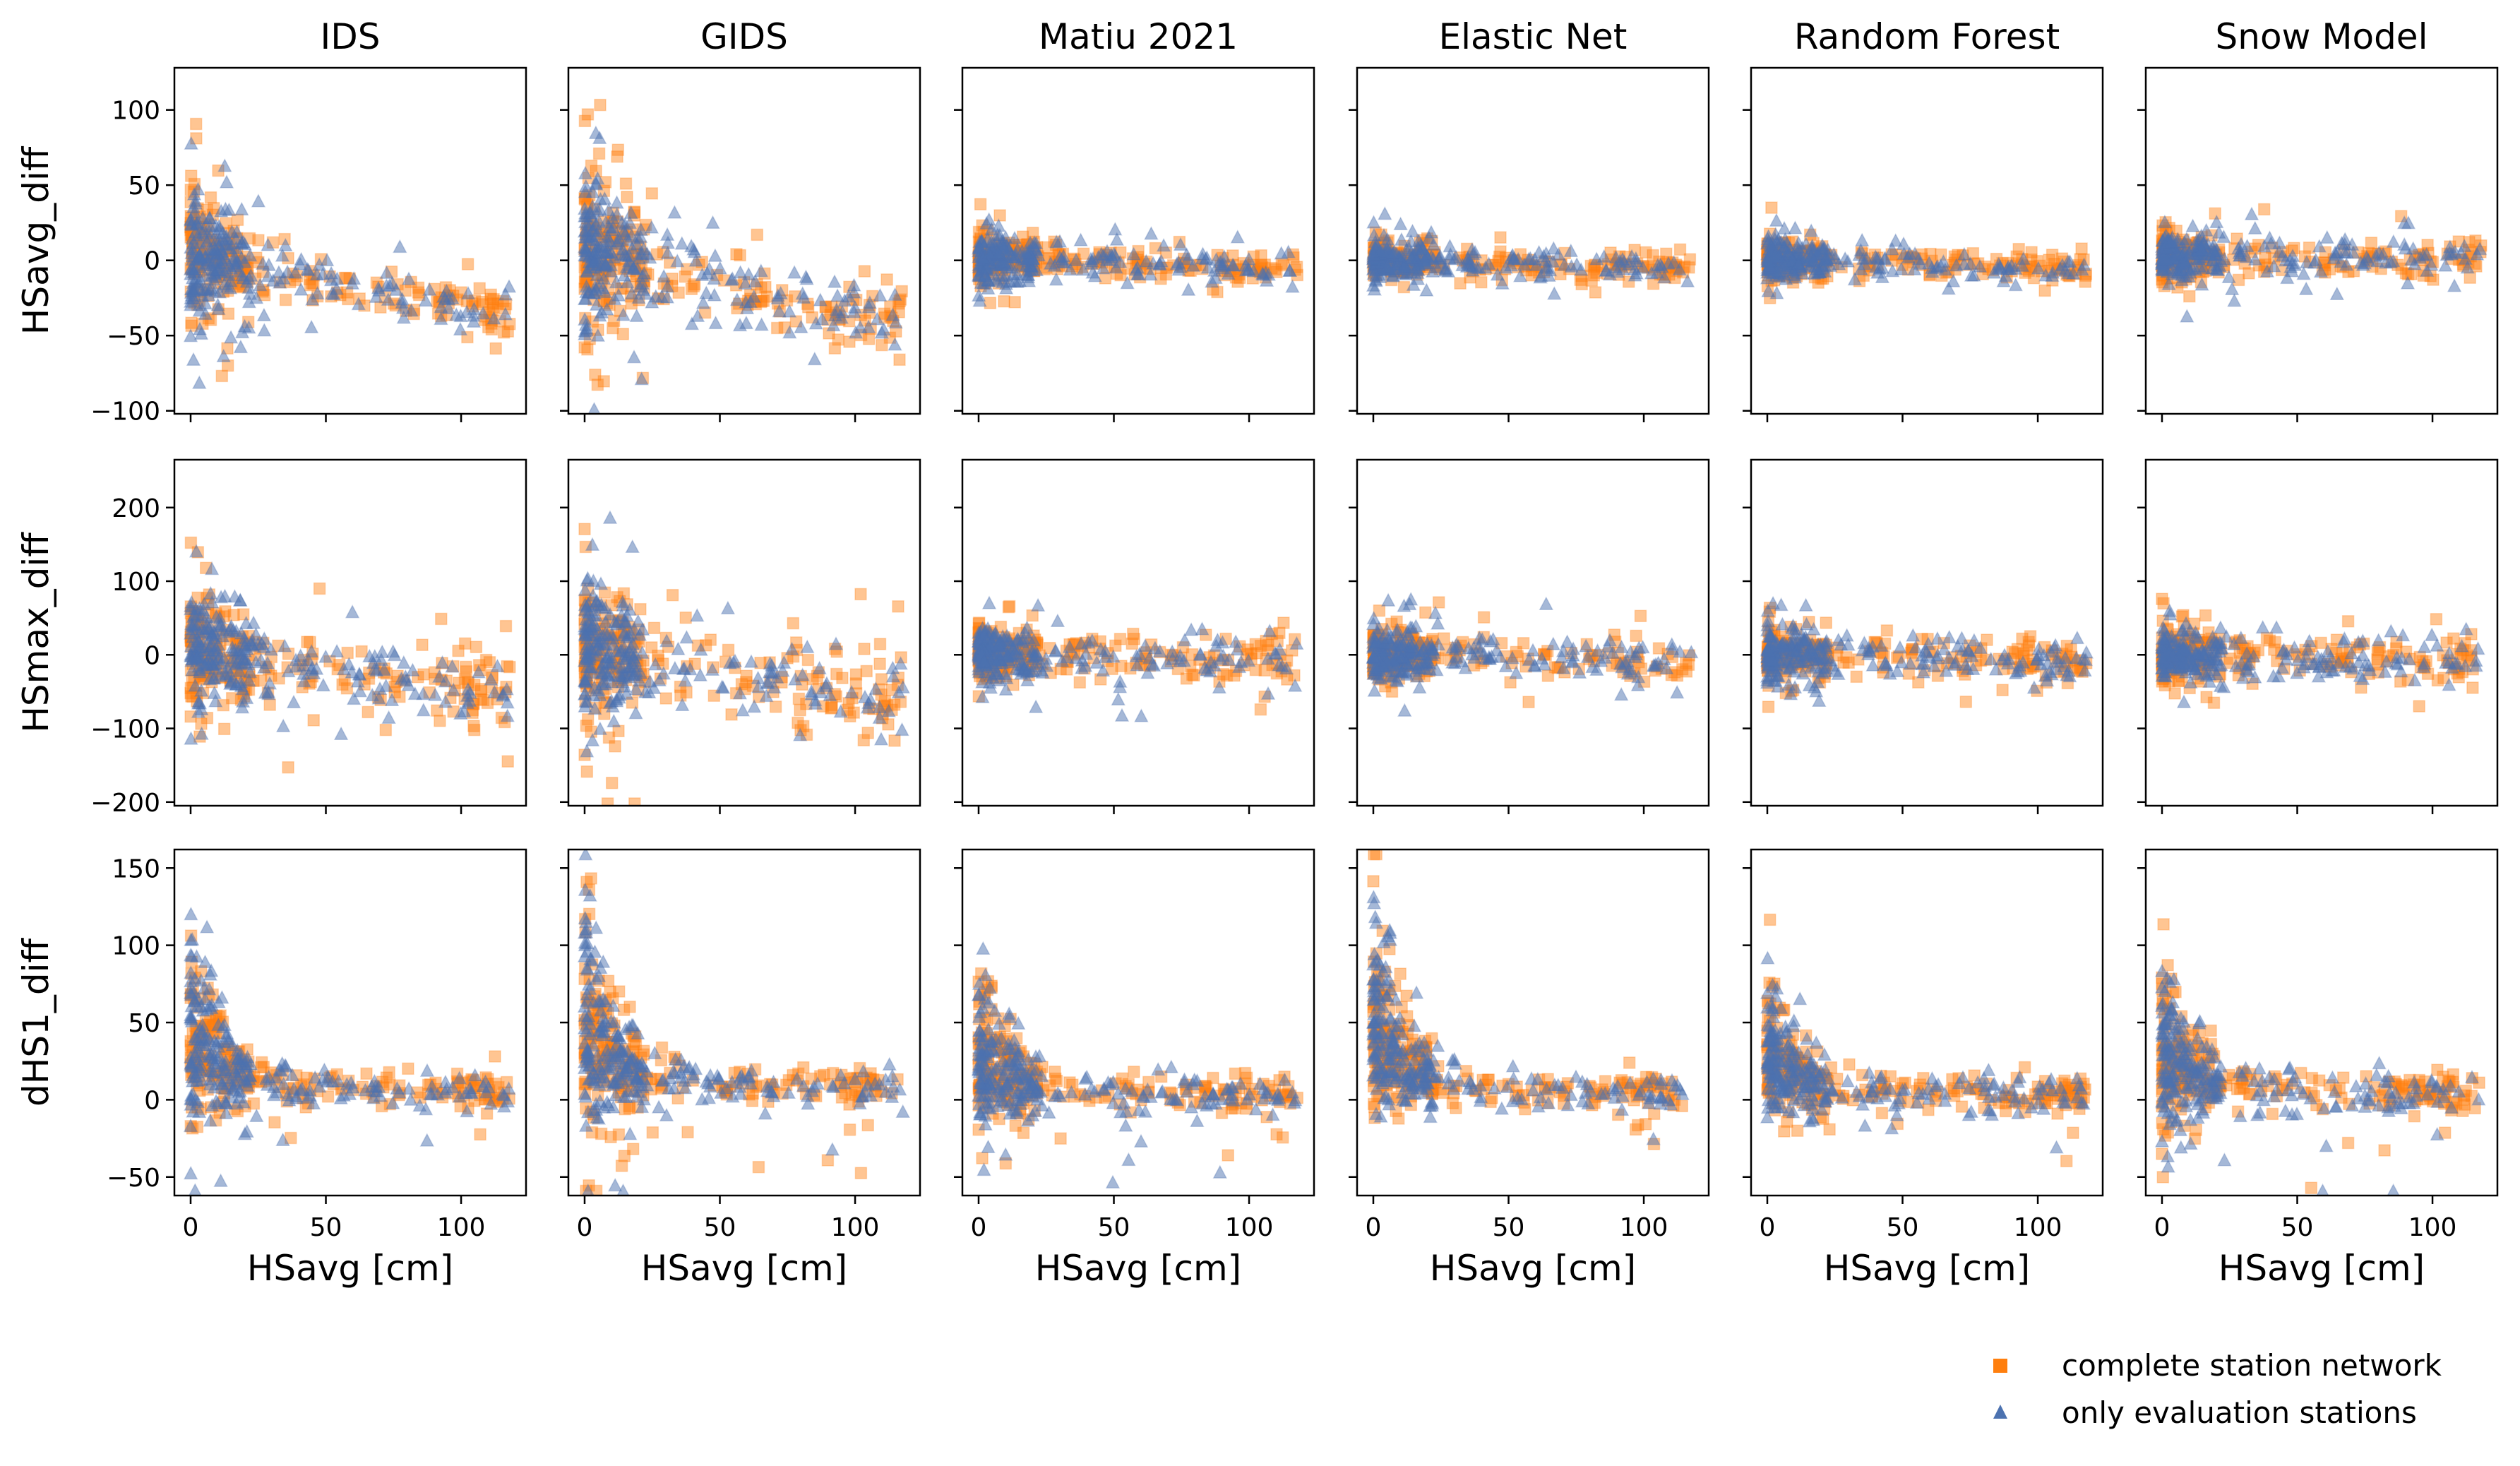  What do you see at coordinates (1533, 240) in the screenshot?
I see `axes-frame` at bounding box center [1533, 240].